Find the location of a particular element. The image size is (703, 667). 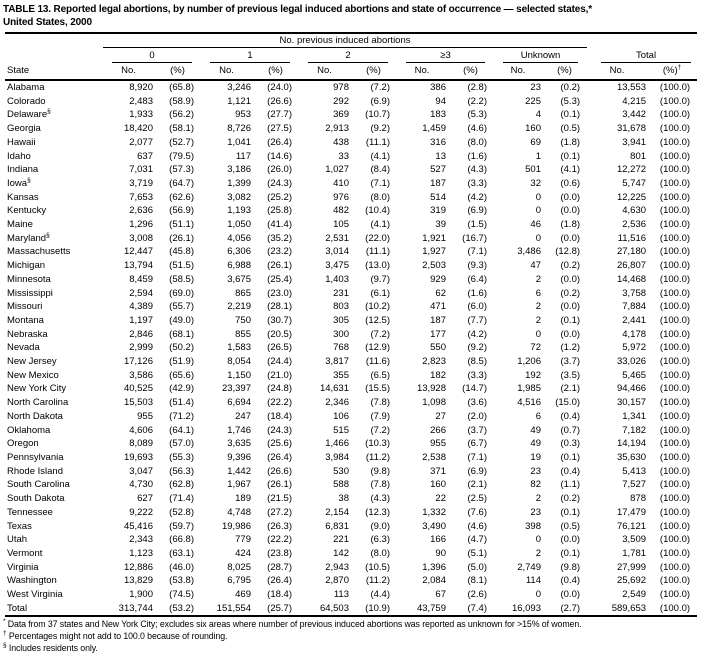

count-cell: 160 is located at coordinates (438, 485).